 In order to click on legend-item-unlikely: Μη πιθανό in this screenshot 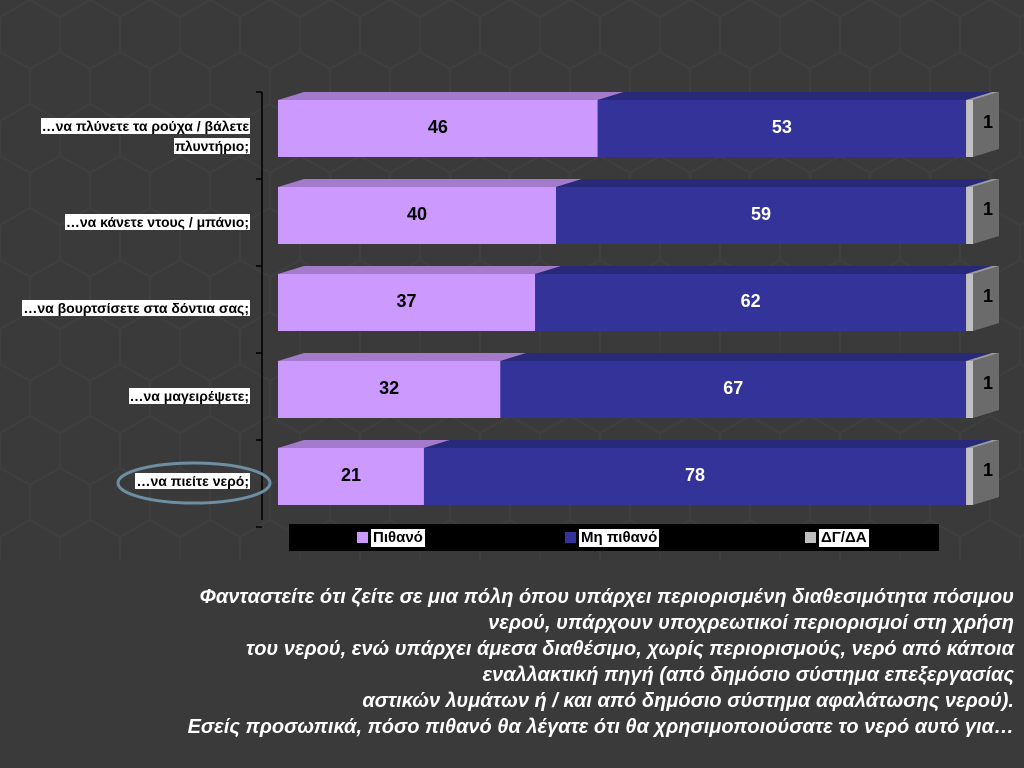, I will do `click(612, 537)`.